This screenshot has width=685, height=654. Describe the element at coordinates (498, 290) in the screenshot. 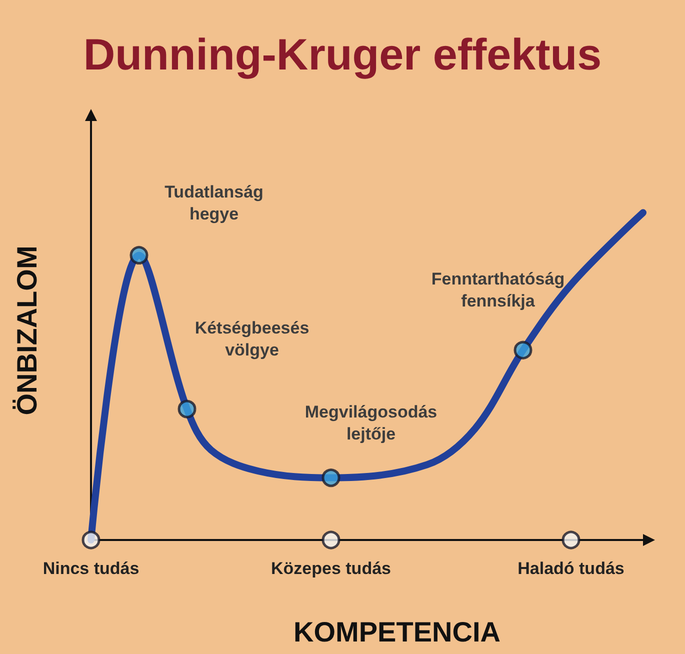

I see `annotation: Fenntarthatóság fennsíkja` at that location.